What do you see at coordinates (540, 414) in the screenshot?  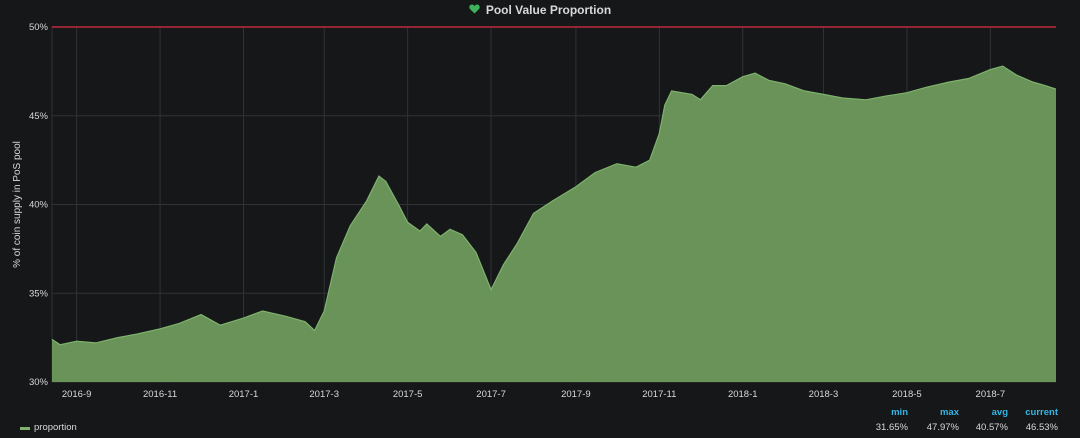 I see `legend-header: min max avg current` at bounding box center [540, 414].